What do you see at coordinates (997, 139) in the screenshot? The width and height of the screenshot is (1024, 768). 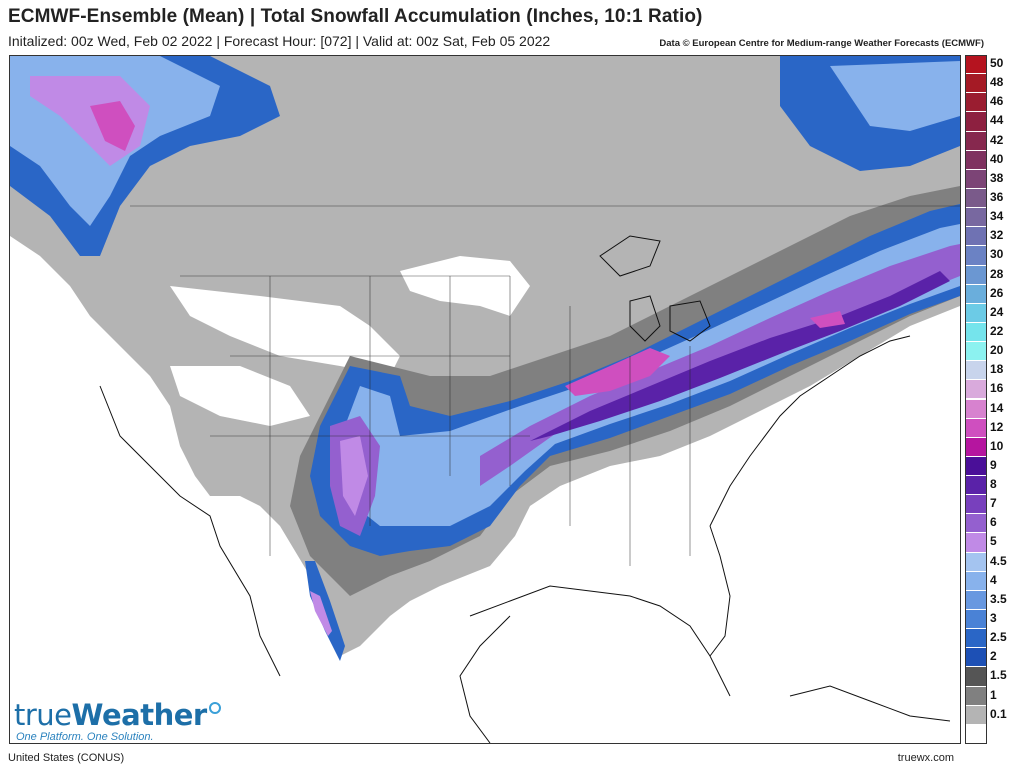 I see `legend-label: 42` at bounding box center [997, 139].